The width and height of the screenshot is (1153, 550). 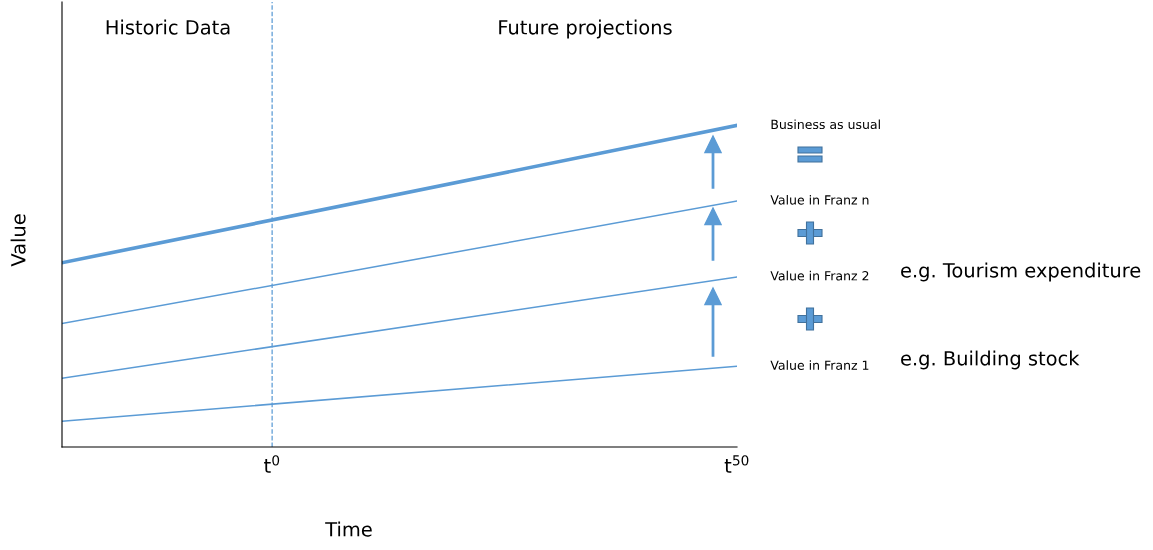 What do you see at coordinates (348, 529) in the screenshot?
I see `x-axis-title: Time` at bounding box center [348, 529].